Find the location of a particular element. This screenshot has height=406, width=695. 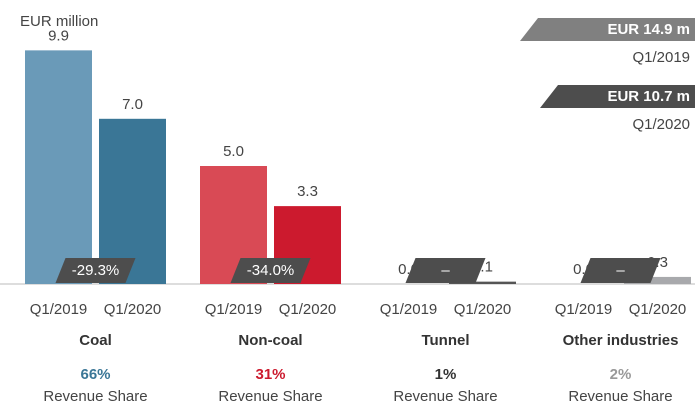

category-label: Non-coal is located at coordinates (270, 340).